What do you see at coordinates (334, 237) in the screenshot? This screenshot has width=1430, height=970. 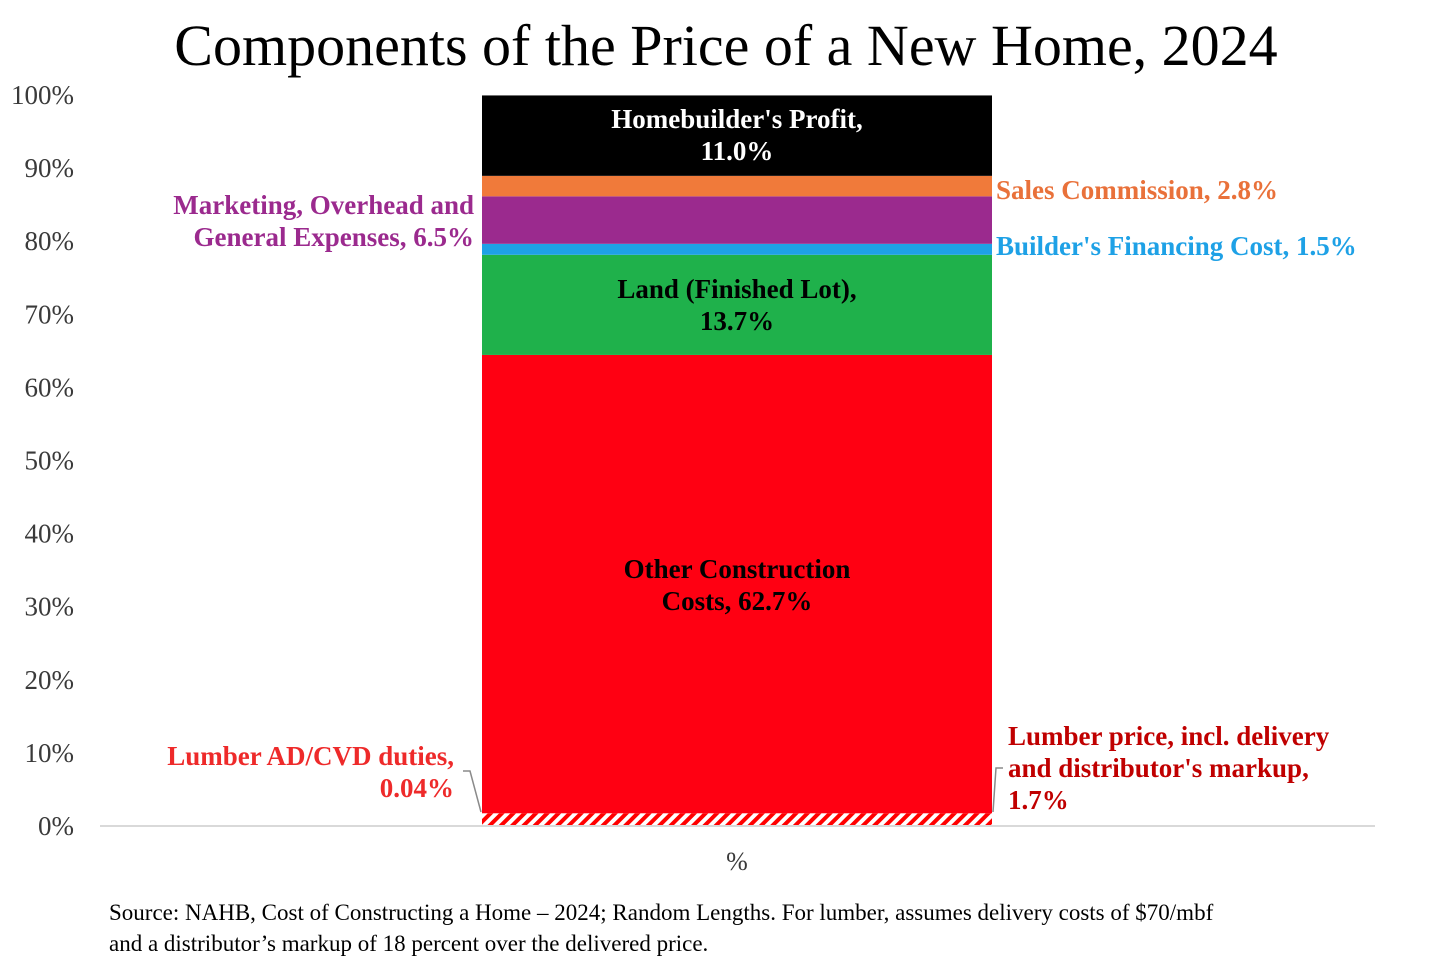 I see `label-marketing: General Expenses, 6.5%` at bounding box center [334, 237].